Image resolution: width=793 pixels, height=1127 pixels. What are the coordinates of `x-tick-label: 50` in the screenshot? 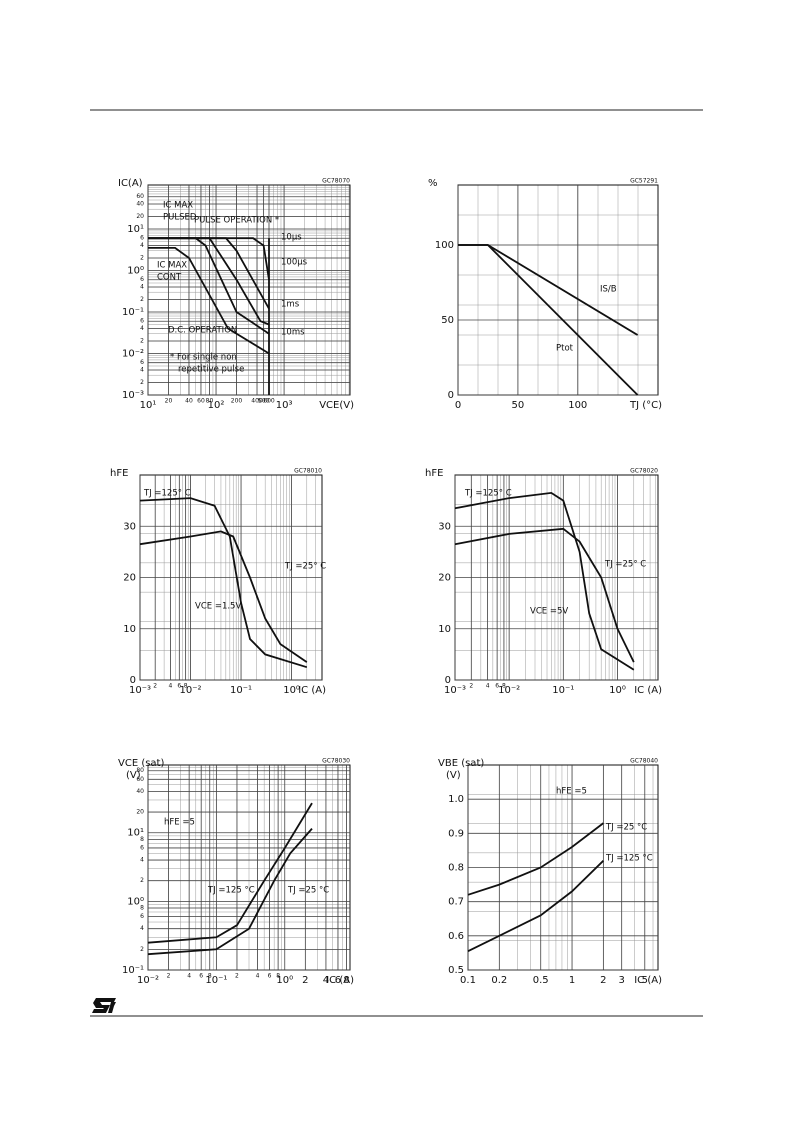 It's located at (518, 405).